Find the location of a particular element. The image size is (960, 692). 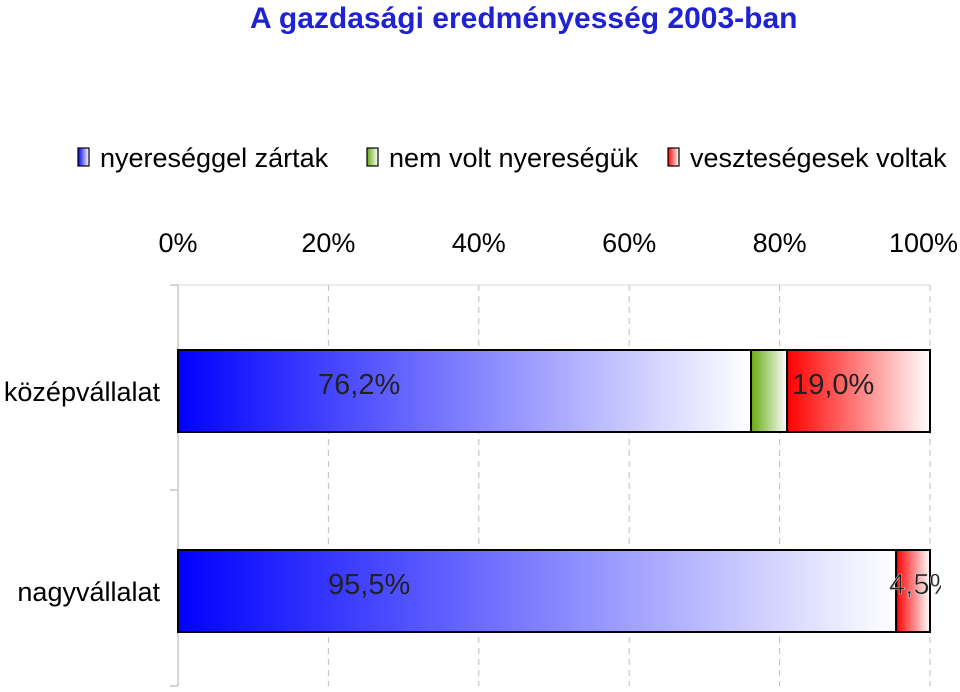

data-label-nagyvallalat-vesztesegesek-voltak: 4,5% is located at coordinates (922, 585).